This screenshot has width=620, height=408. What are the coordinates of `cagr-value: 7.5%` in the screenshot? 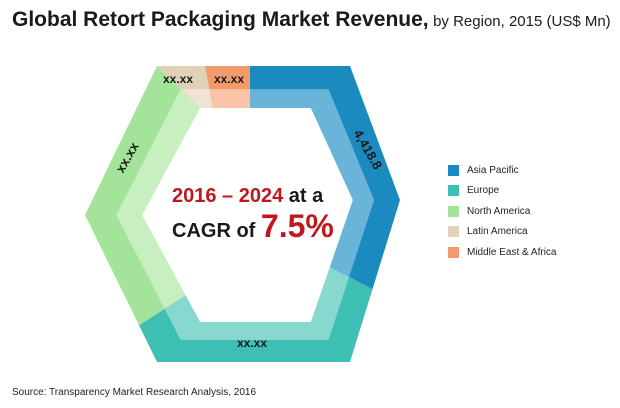 It's located at (297, 226).